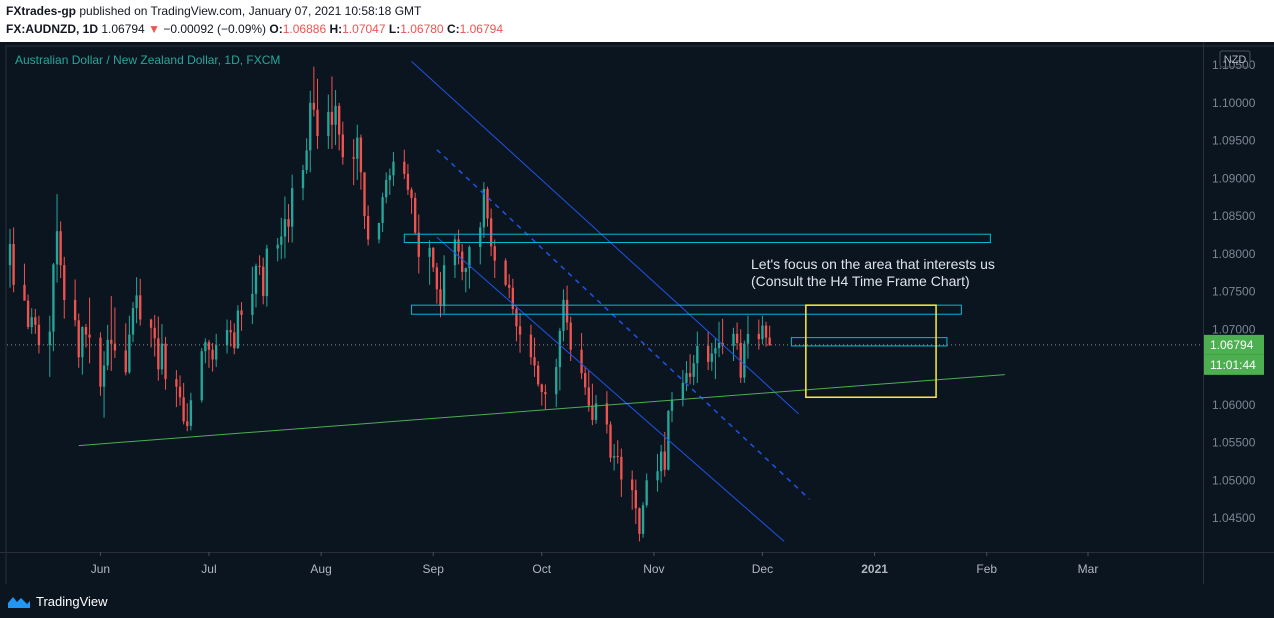 This screenshot has height=618, width=1274. I want to click on x-tick-label: Jun, so click(100, 569).